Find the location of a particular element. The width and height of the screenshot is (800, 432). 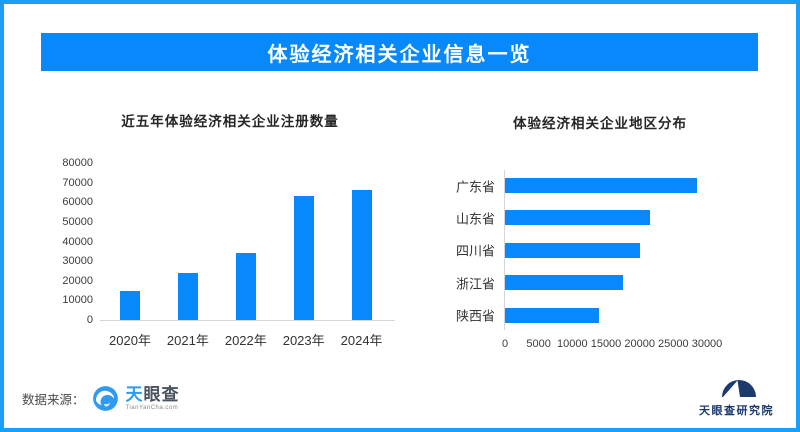

bar-山东省 is located at coordinates (577, 218).